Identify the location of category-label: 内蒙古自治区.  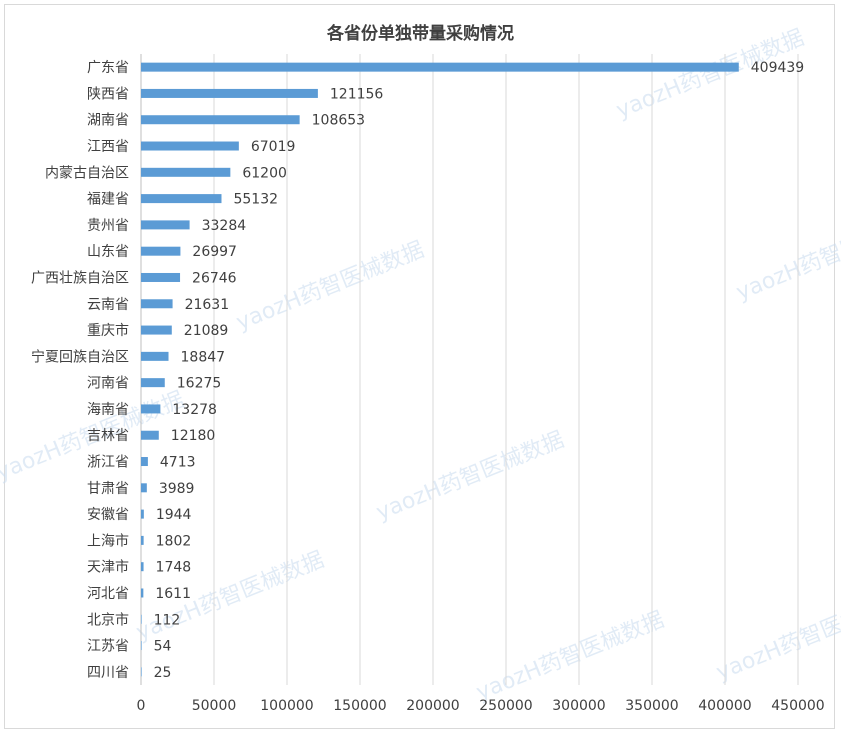
(87, 173).